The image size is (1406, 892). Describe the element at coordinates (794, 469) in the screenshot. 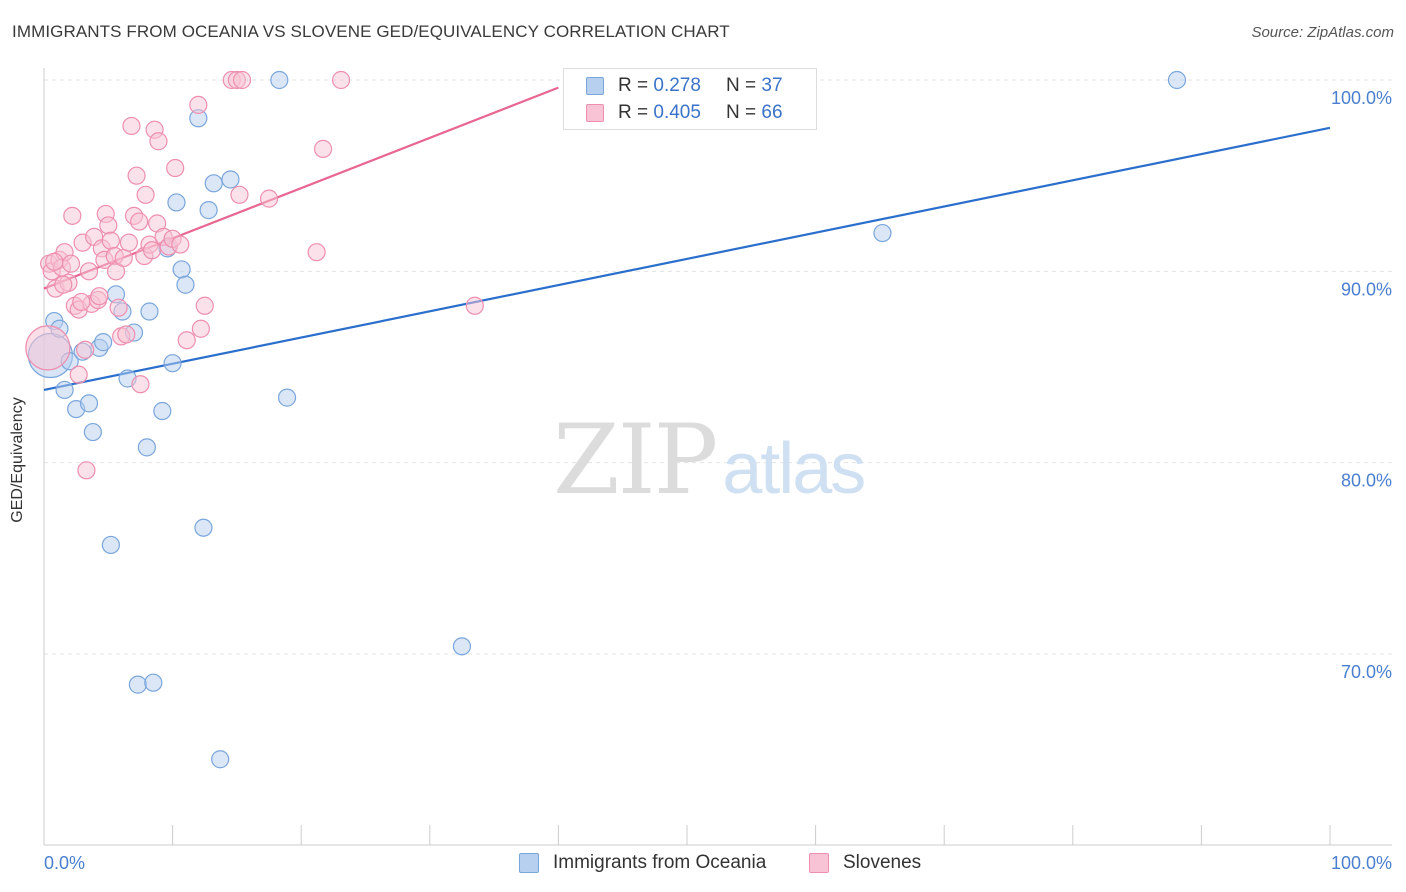

I see `watermark-atlas: atlas` at that location.